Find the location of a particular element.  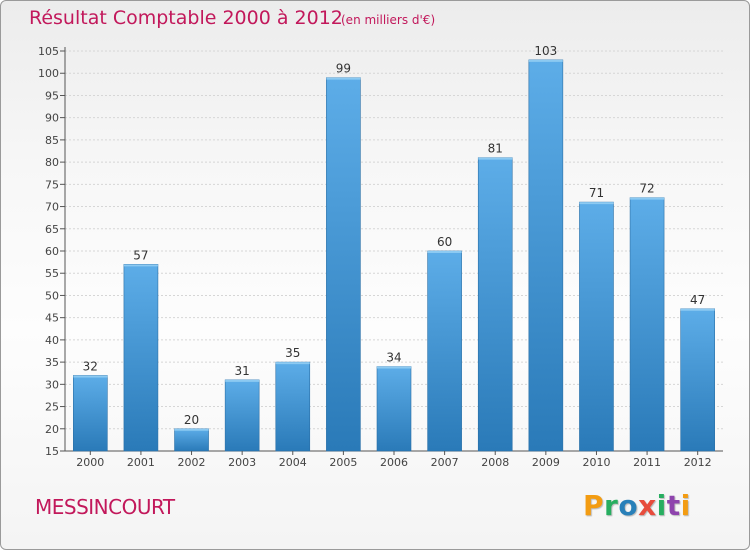

data-label: 60 is located at coordinates (444, 242).